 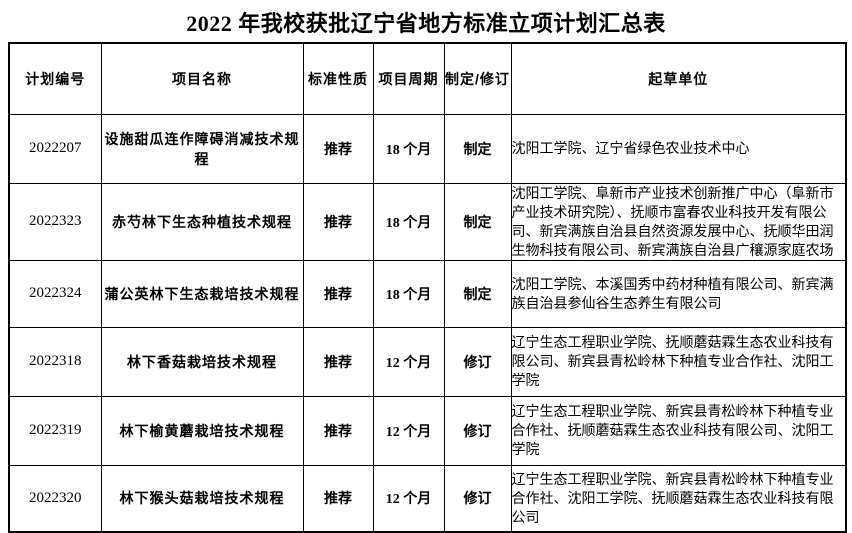 What do you see at coordinates (202, 148) in the screenshot?
I see `cell-project-name: 设施甜瓜连作障碍消减技术规程` at bounding box center [202, 148].